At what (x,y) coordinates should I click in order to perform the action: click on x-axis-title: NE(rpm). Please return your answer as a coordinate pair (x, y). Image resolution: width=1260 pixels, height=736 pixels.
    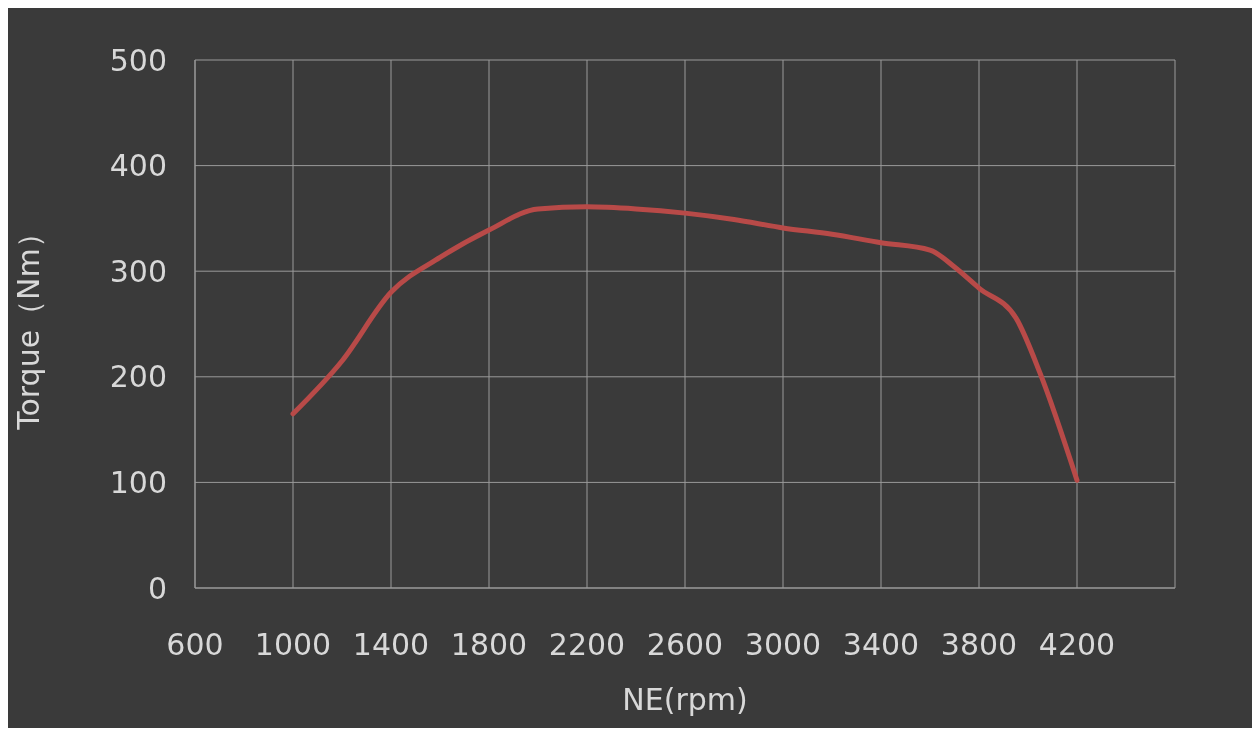
    Looking at the image, I should click on (685, 699).